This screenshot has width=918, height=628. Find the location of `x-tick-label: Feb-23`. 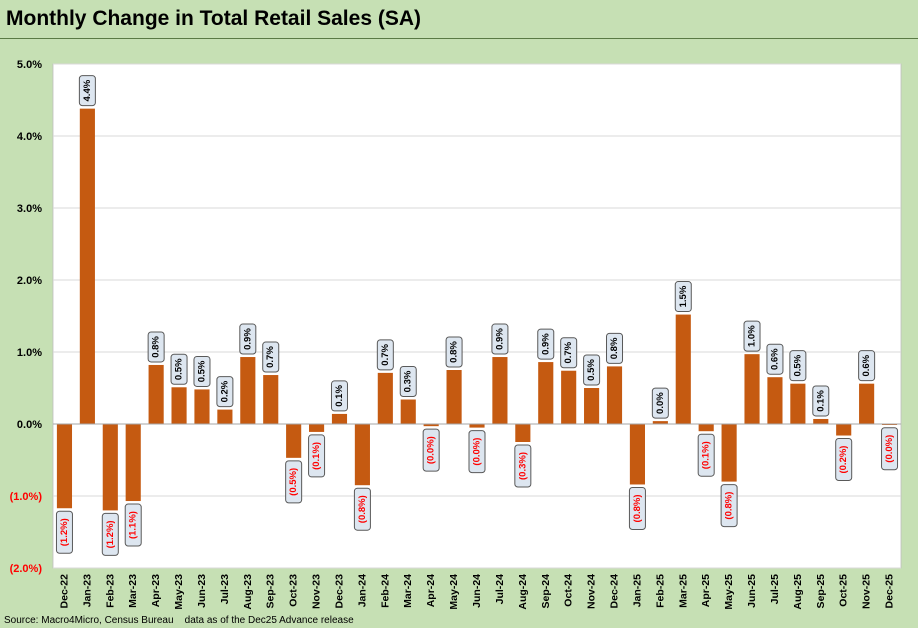

x-tick-label: Feb-23 is located at coordinates (110, 591).